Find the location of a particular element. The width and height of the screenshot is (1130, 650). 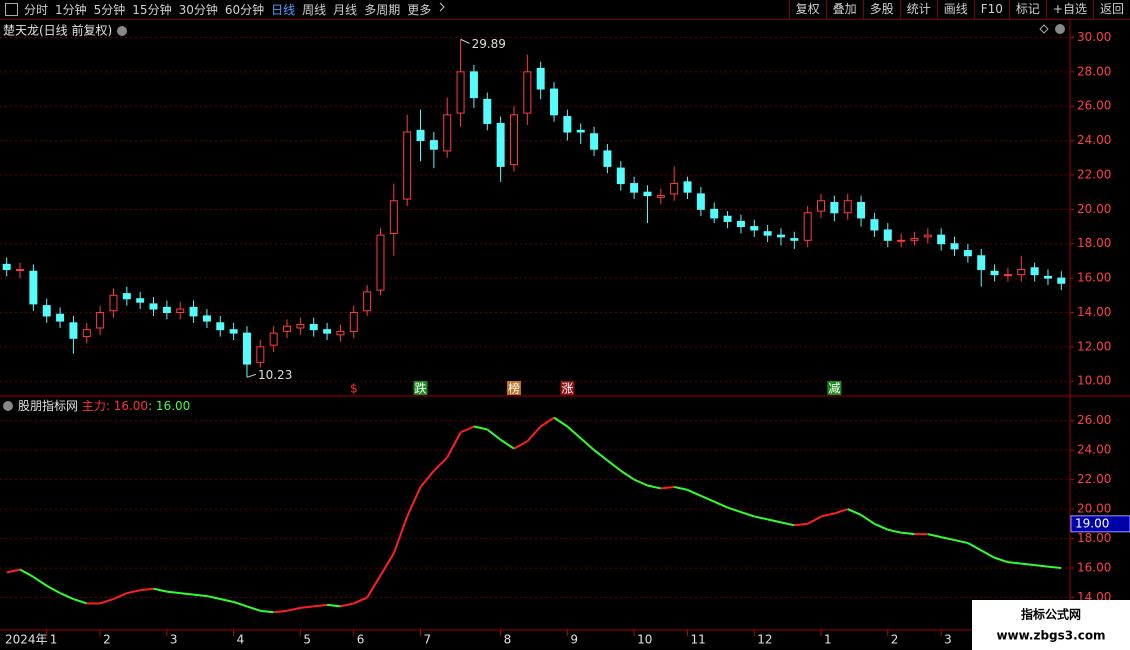

cursor-label: 19.00 is located at coordinates (1092, 523).